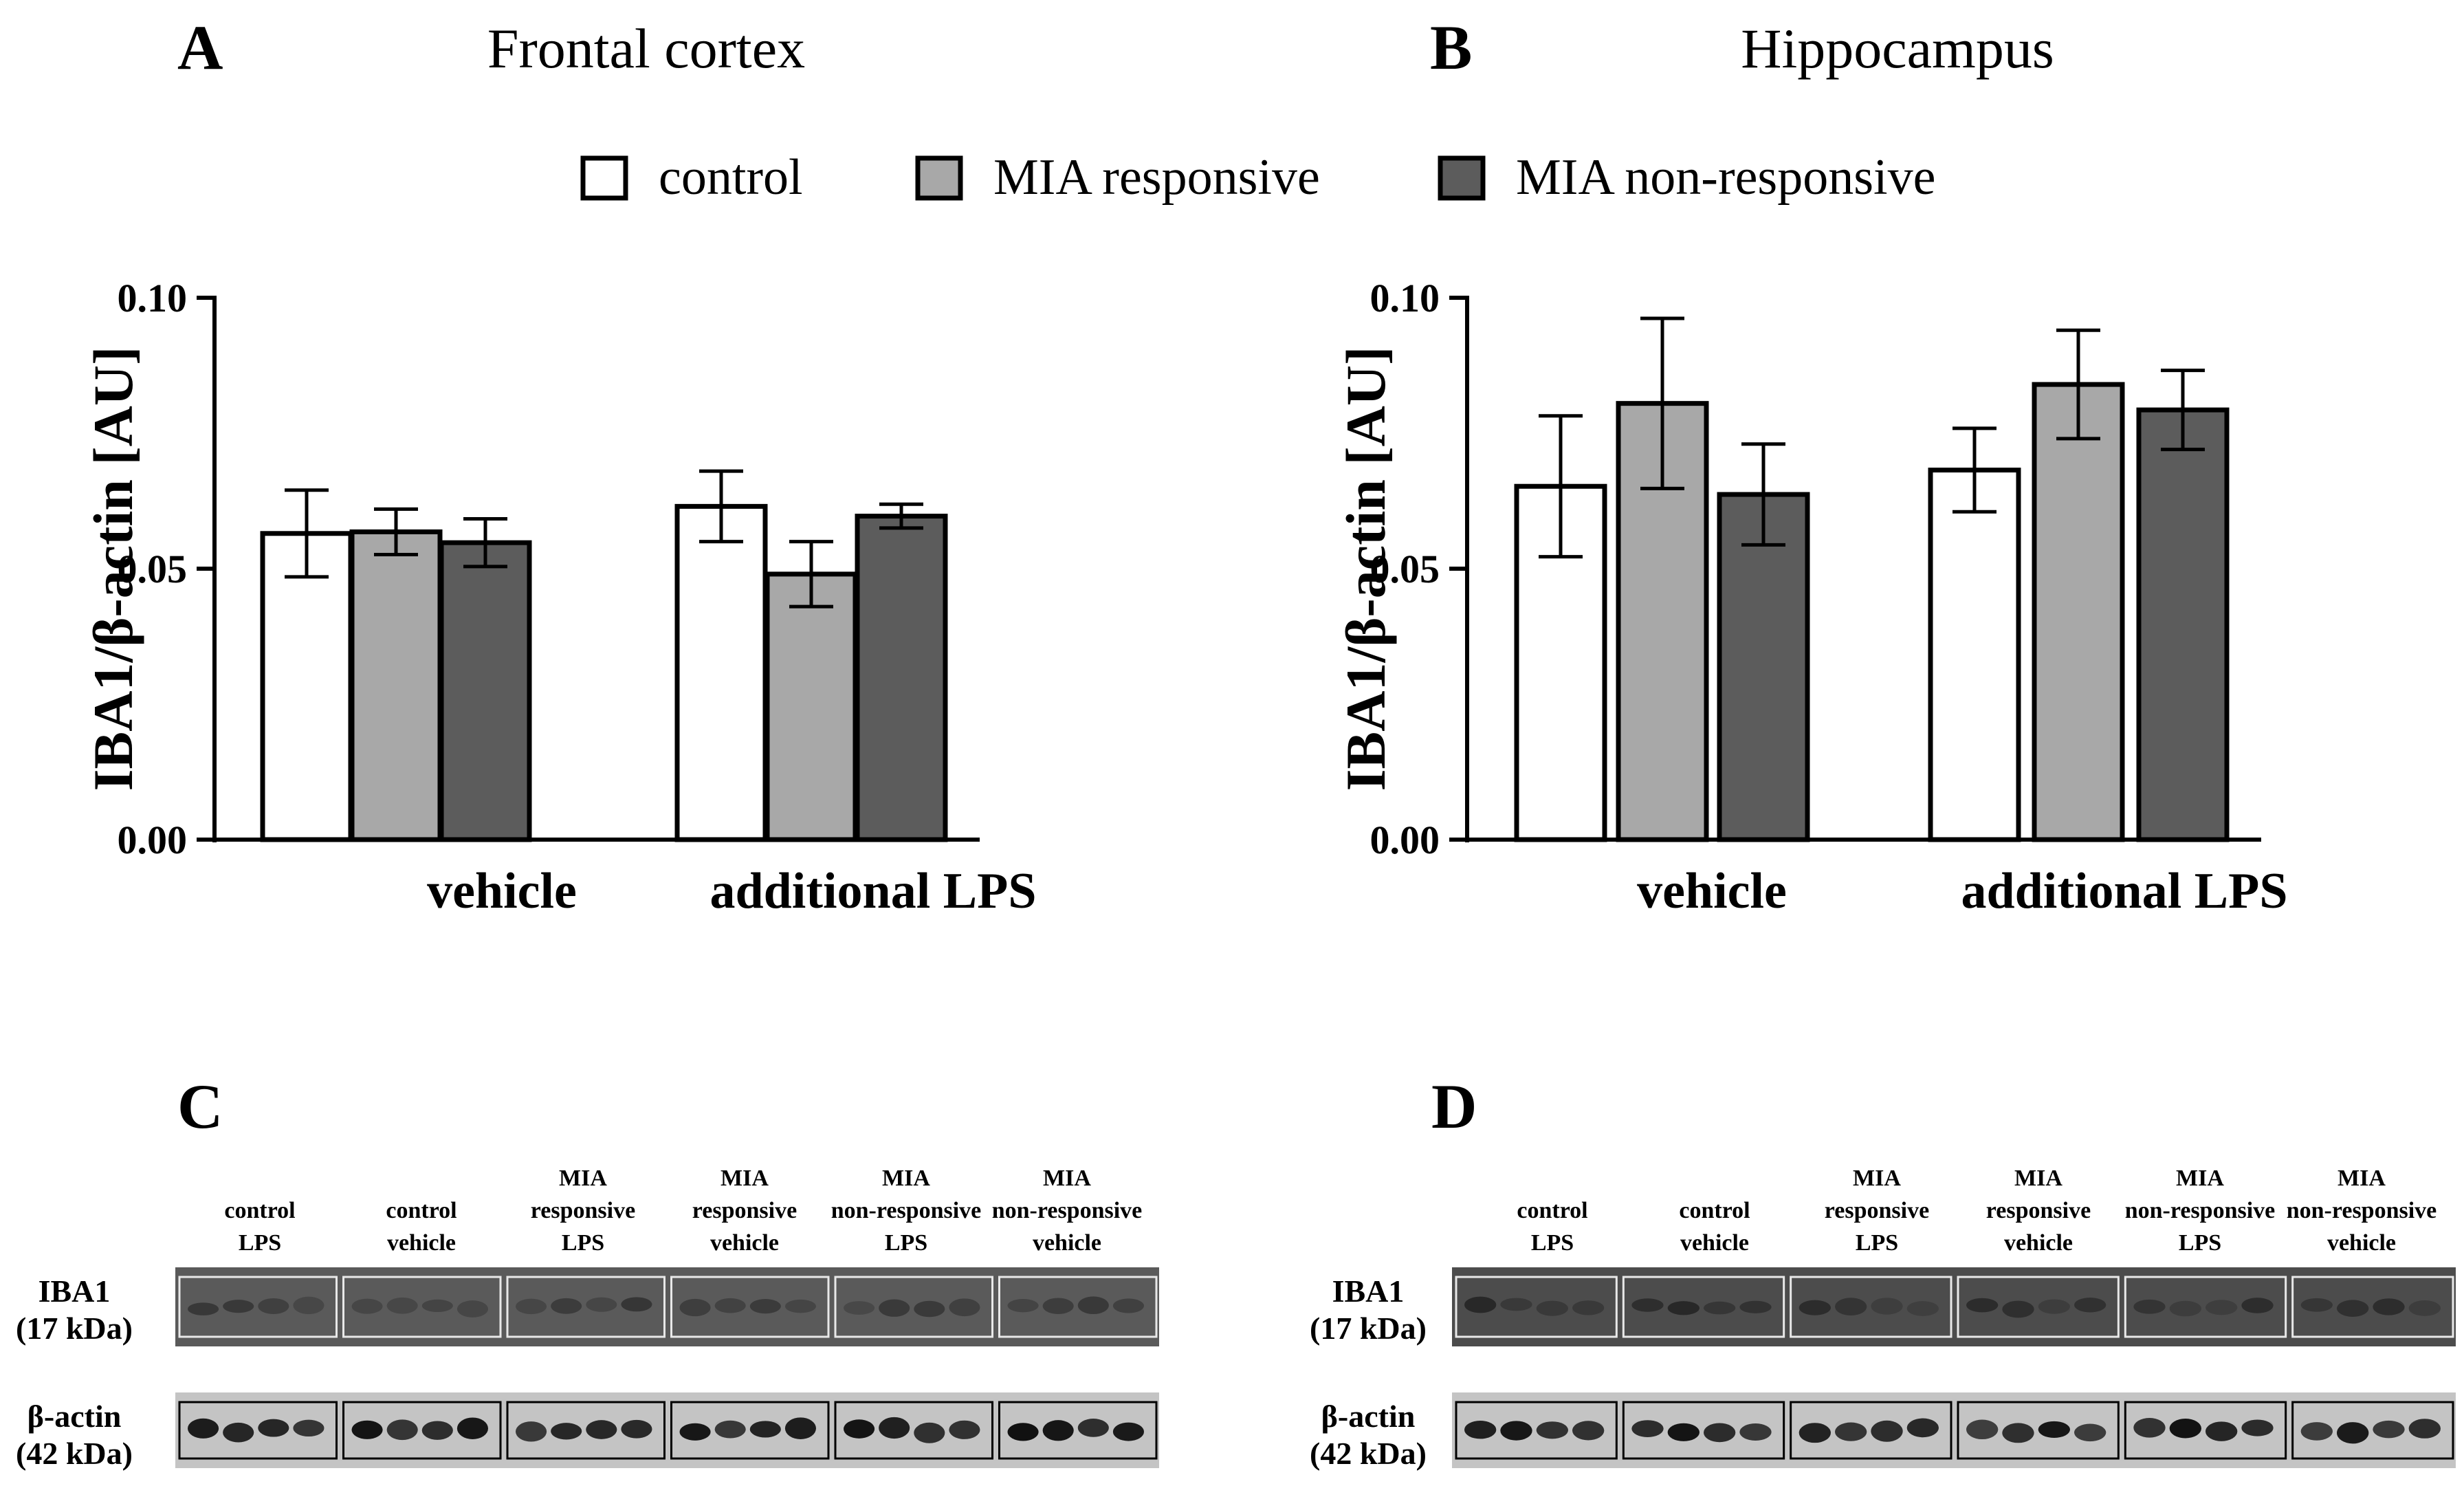 Image resolution: width=2464 pixels, height=1486 pixels. I want to click on panel-letter: B, so click(1451, 47).